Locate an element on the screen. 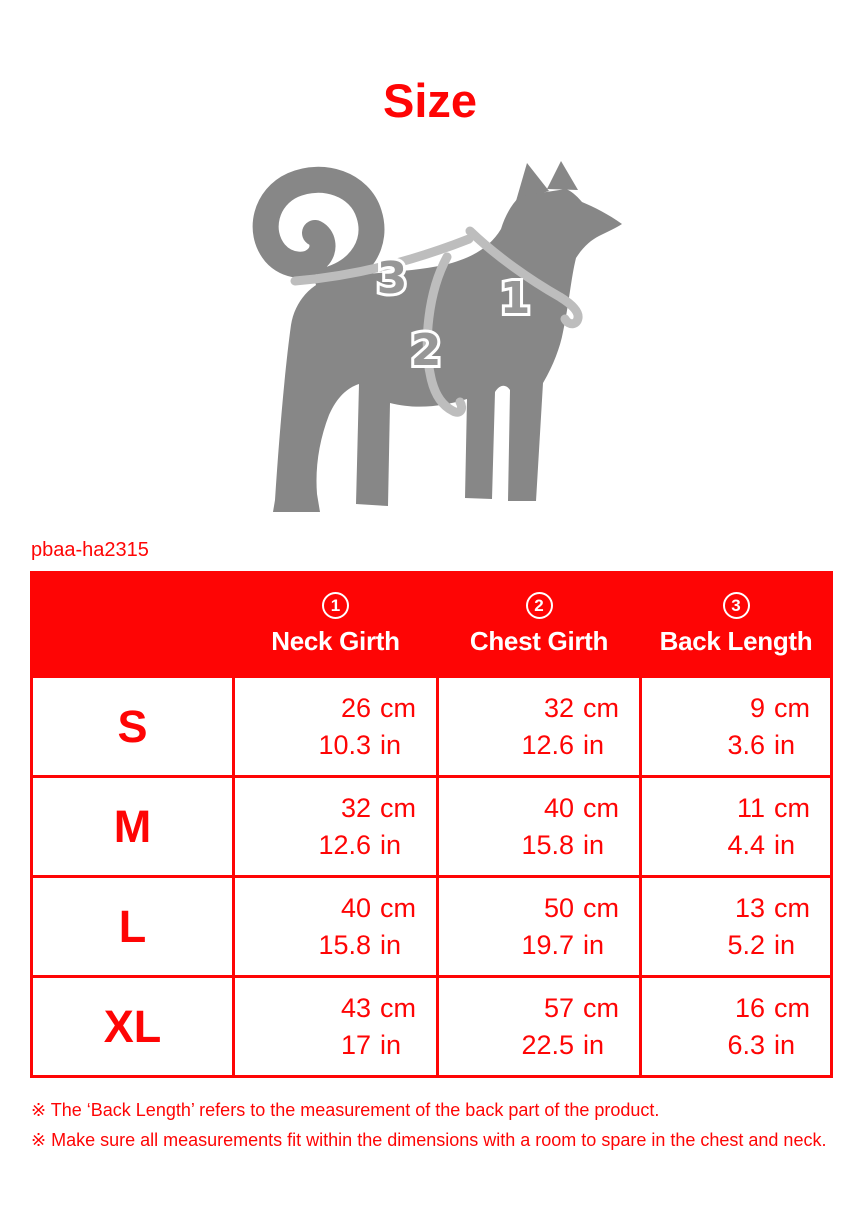  table-row-m: M 32 cm 12.6 in 40 cm 15.8 in 11 cm is located at coordinates (431, 827).